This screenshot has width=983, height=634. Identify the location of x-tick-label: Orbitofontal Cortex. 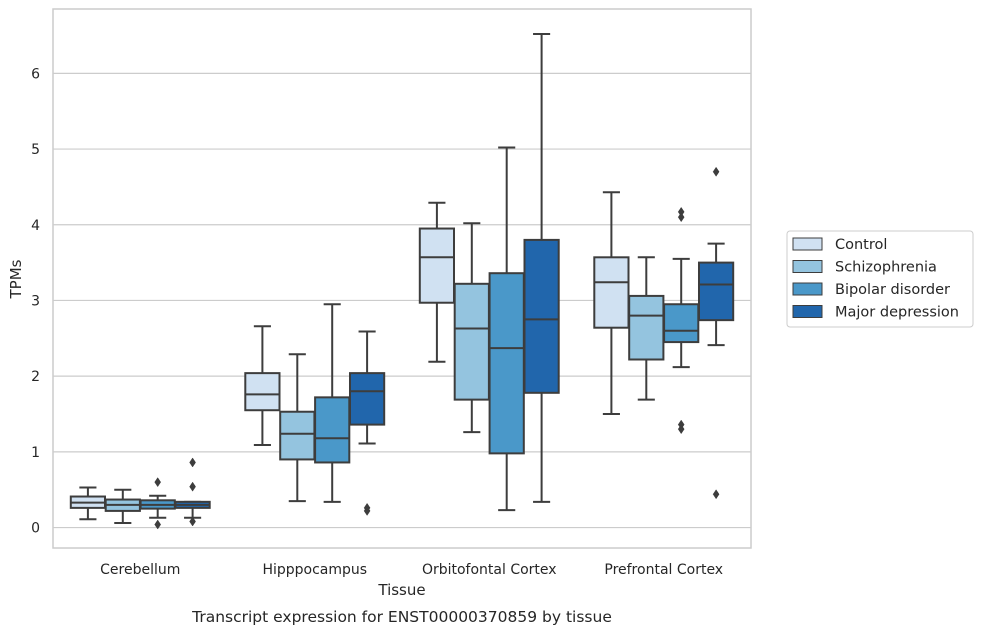
(489, 570).